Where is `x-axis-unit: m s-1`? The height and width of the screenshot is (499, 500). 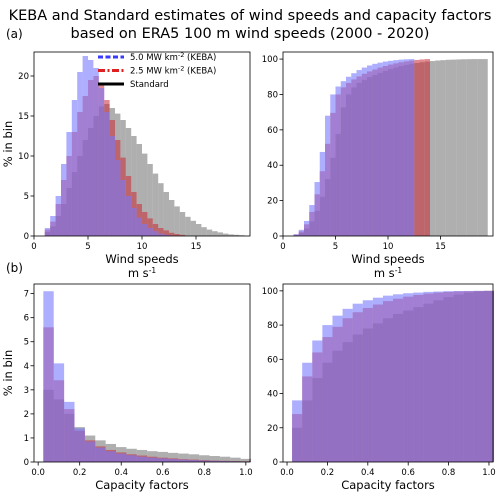 x-axis-unit: m s-1 is located at coordinates (388, 273).